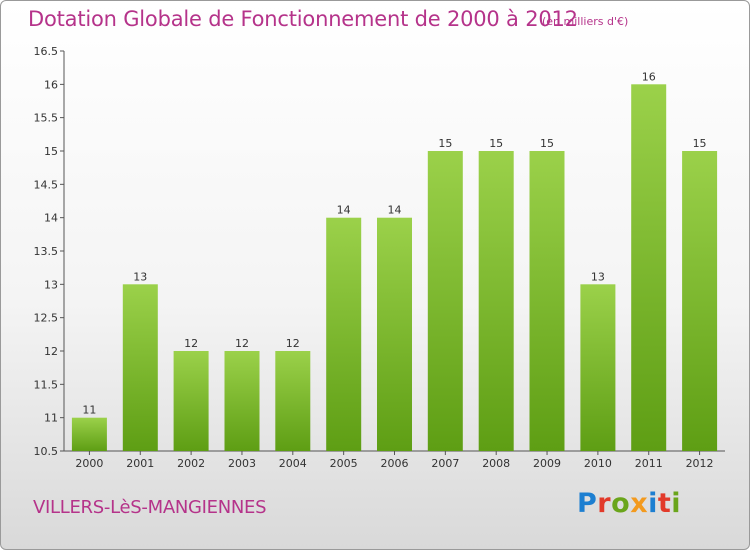 The height and width of the screenshot is (550, 750). What do you see at coordinates (598, 367) in the screenshot?
I see `bar-2010` at bounding box center [598, 367].